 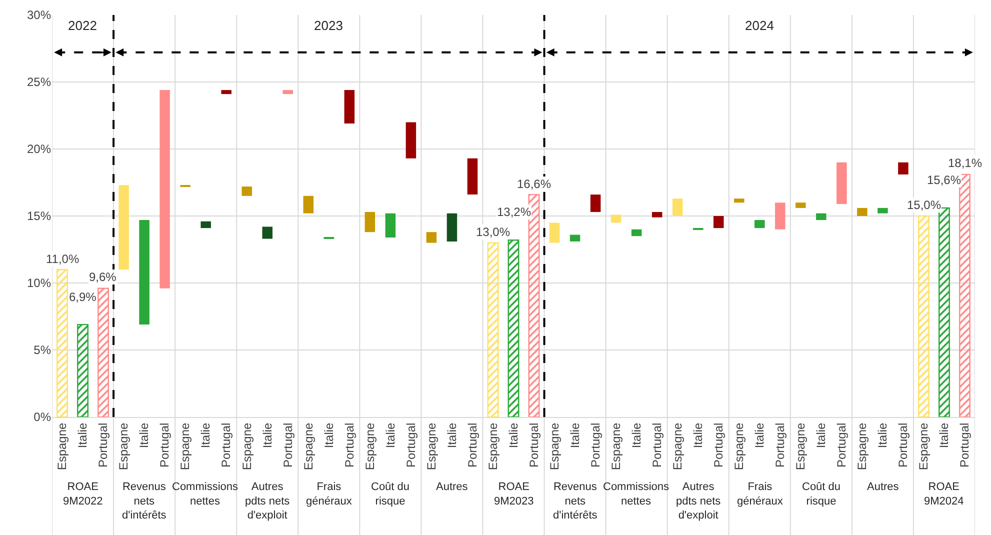 What do you see at coordinates (514, 212) in the screenshot?
I see `data-label: 13,2%` at bounding box center [514, 212].